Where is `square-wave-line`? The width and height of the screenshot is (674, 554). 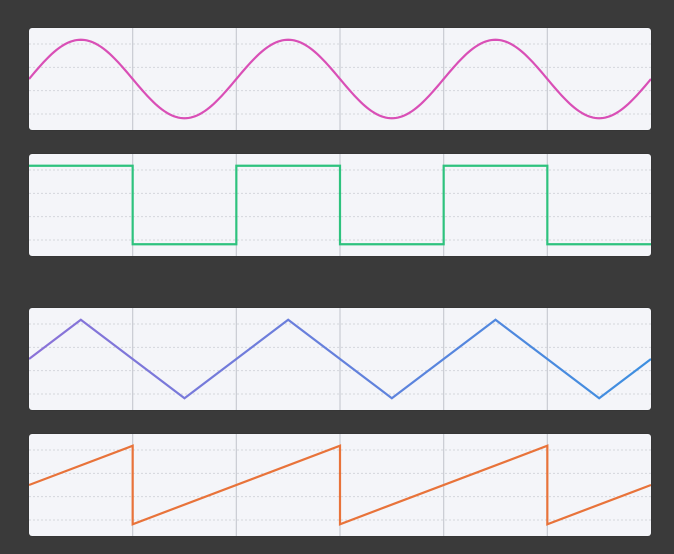 square-wave-line is located at coordinates (340, 205).